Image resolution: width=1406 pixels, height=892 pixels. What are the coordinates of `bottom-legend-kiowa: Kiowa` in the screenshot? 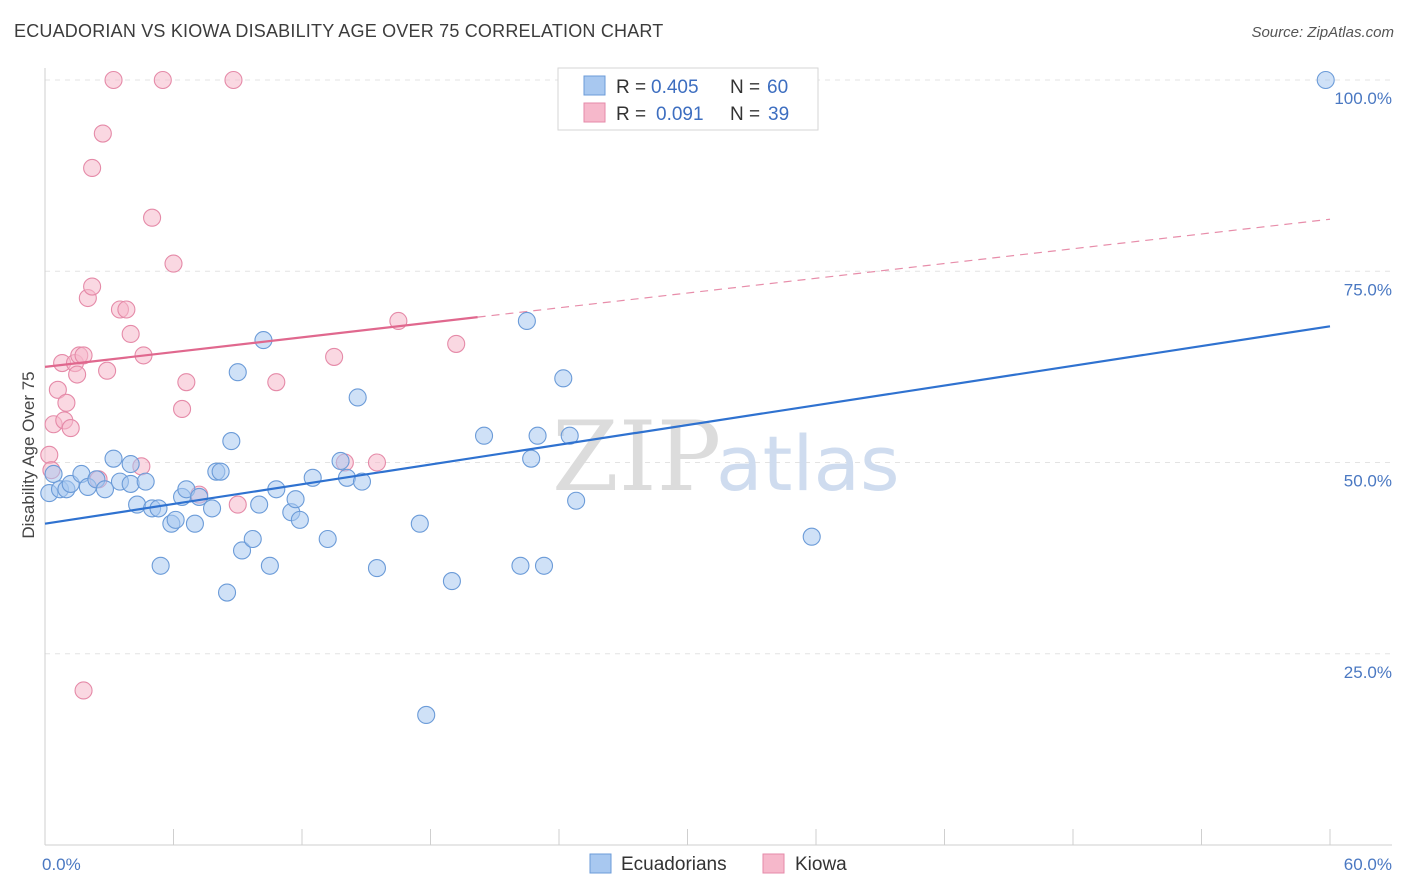 It's located at (821, 864).